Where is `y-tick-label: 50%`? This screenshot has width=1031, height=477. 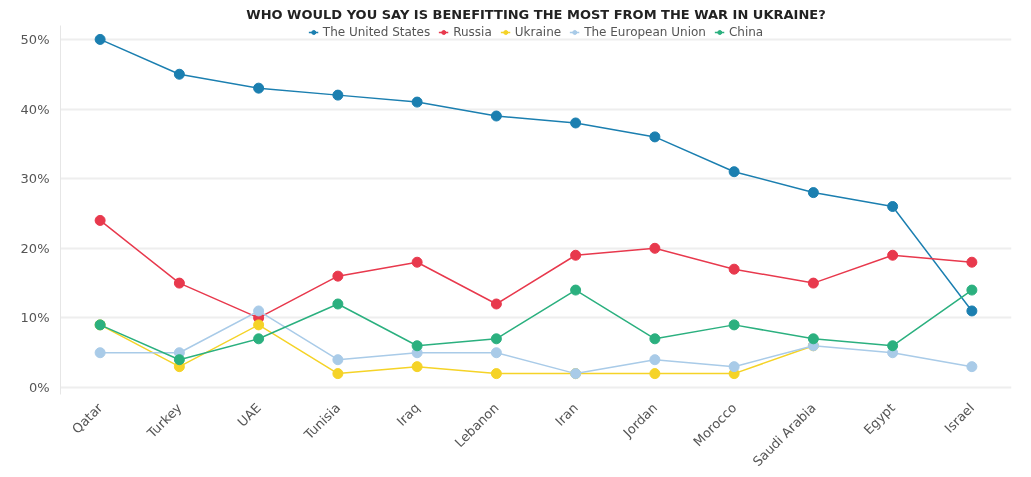
y-tick-label: 50% is located at coordinates (35, 39).